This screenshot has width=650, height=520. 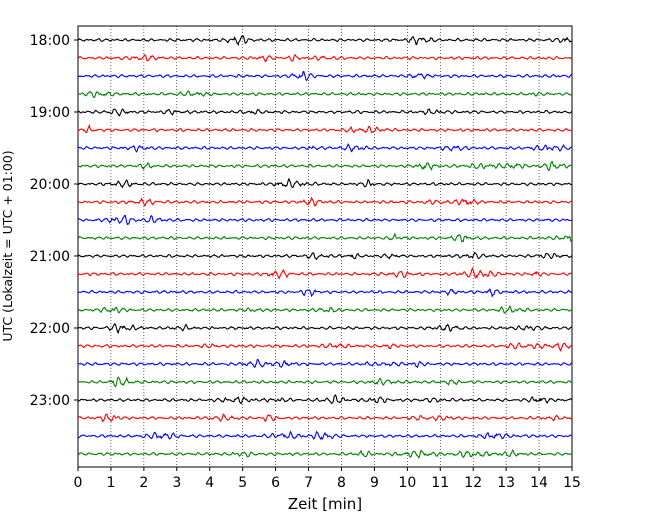 What do you see at coordinates (176, 483) in the screenshot?
I see `x-tick-label-3: 3` at bounding box center [176, 483].